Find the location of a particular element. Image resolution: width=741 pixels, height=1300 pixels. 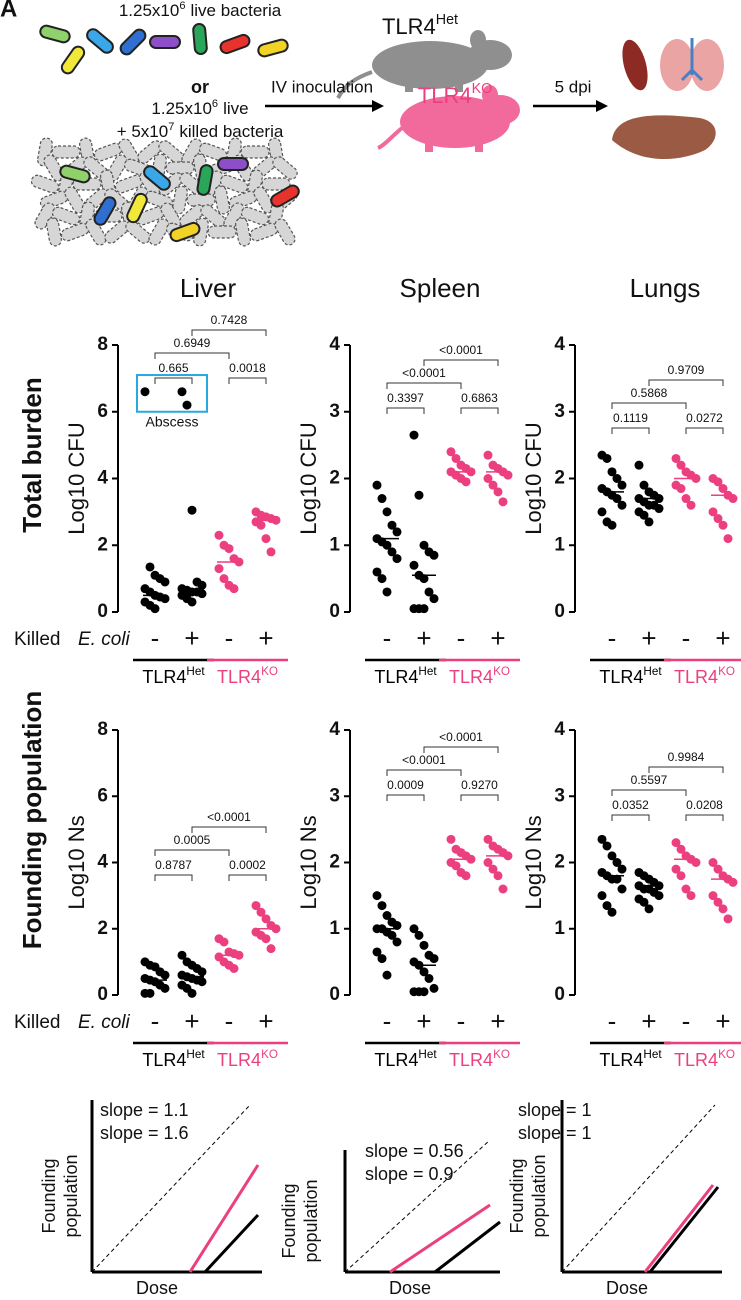

annotation-box is located at coordinates (172, 393).